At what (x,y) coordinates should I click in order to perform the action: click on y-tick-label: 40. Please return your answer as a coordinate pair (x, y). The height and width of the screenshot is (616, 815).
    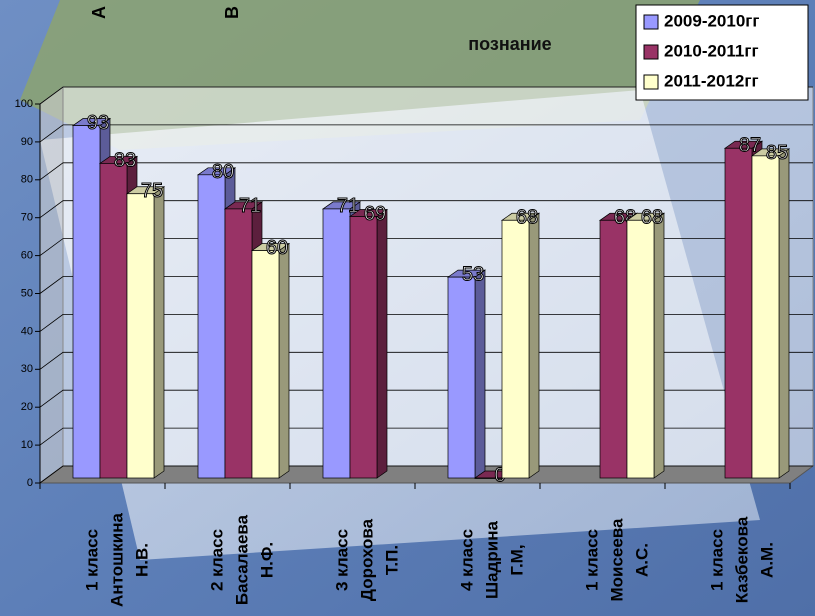
    Looking at the image, I should click on (27, 331).